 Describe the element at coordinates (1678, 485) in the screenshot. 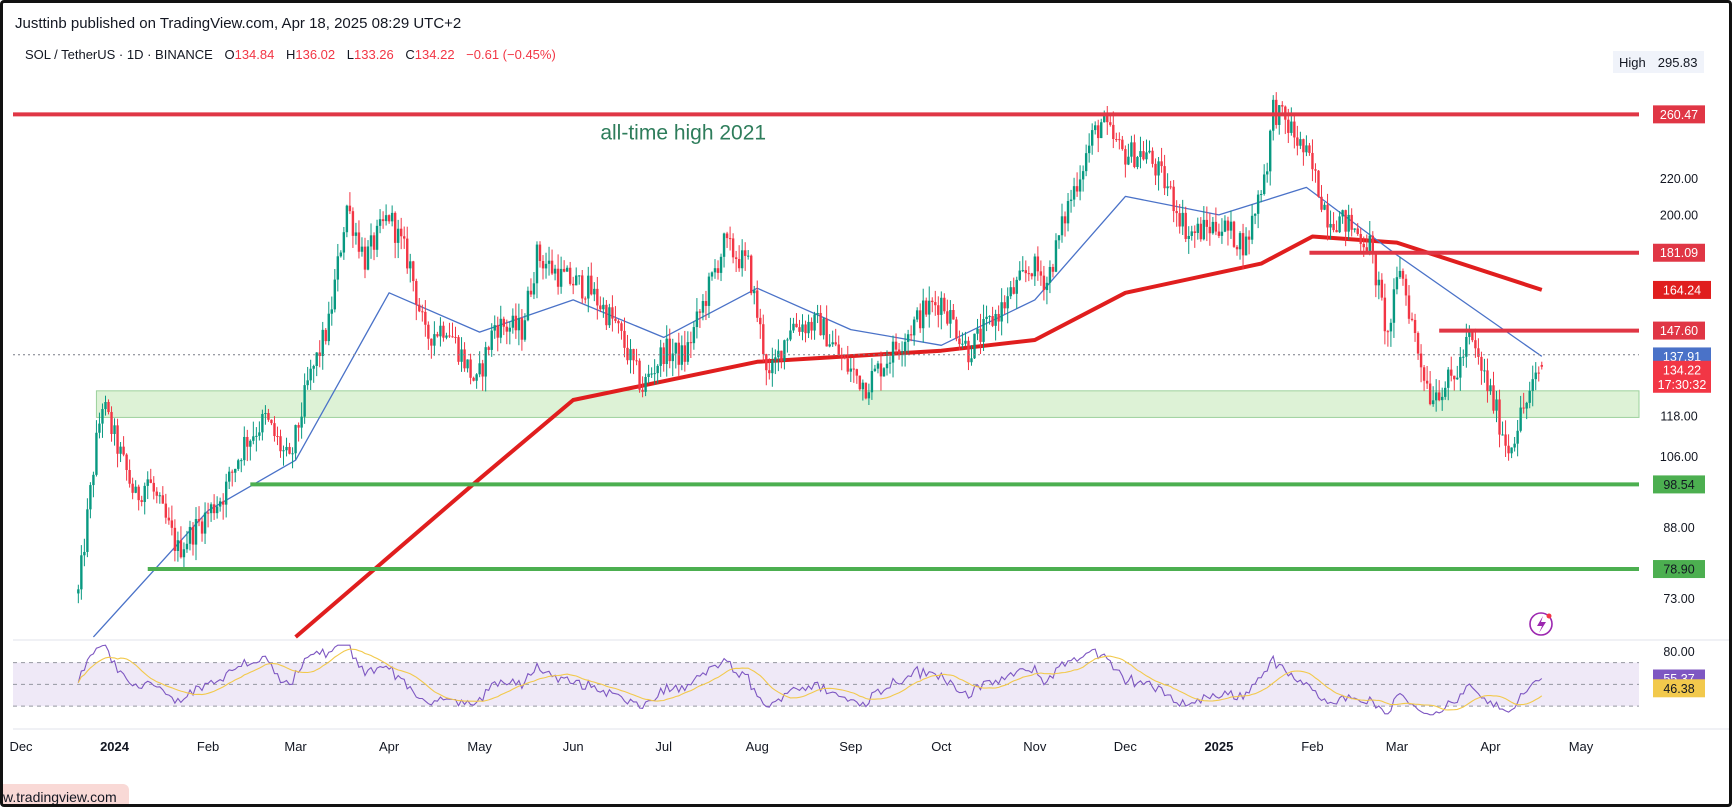

I see `price-level-label: 98.54` at that location.